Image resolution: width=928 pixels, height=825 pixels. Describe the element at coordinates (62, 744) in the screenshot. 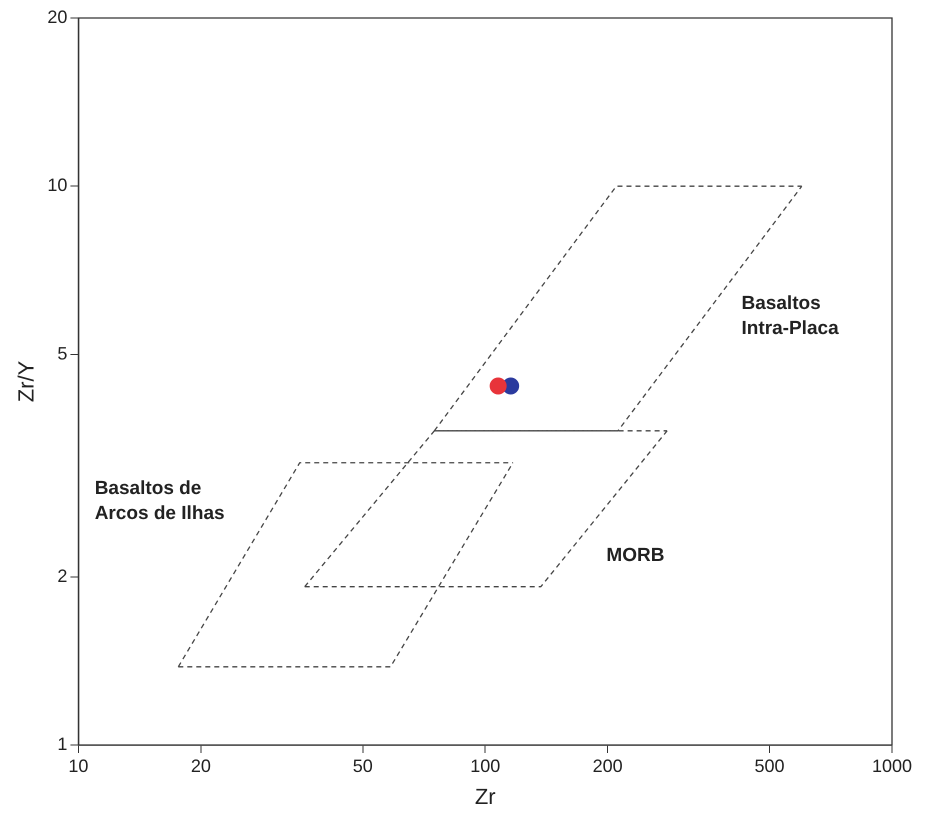

I see `y-tick-label: 1` at that location.